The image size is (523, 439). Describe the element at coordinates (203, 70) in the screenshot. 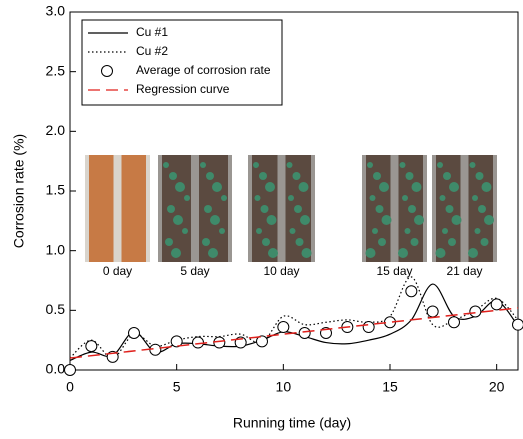

I see `legend-label: Average of corrosion rate` at that location.